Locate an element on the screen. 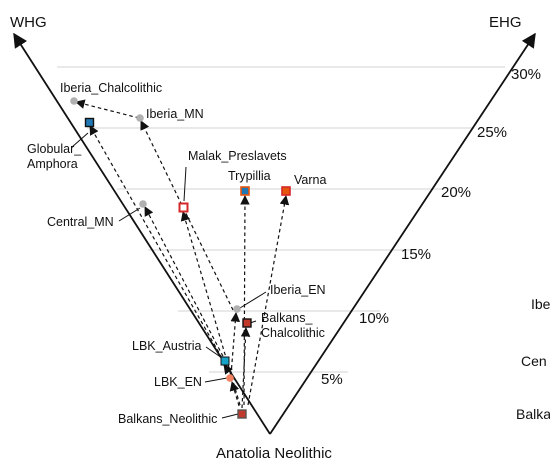 The height and width of the screenshot is (473, 550). marker-globular-amphora is located at coordinates (89, 122).